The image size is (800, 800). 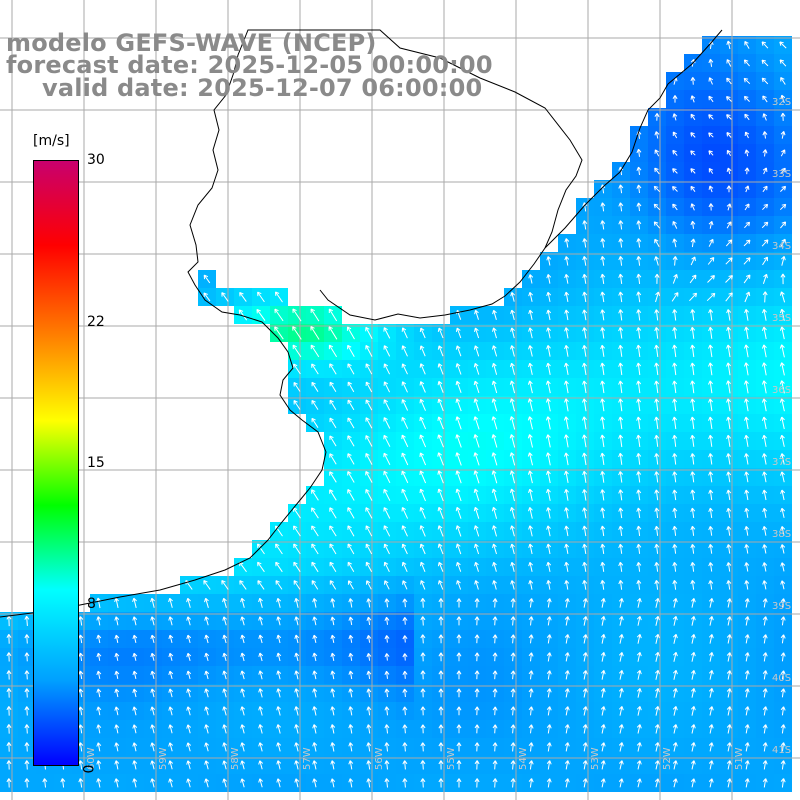 What do you see at coordinates (307, 758) in the screenshot?
I see `longitude-label: 57W` at bounding box center [307, 758].